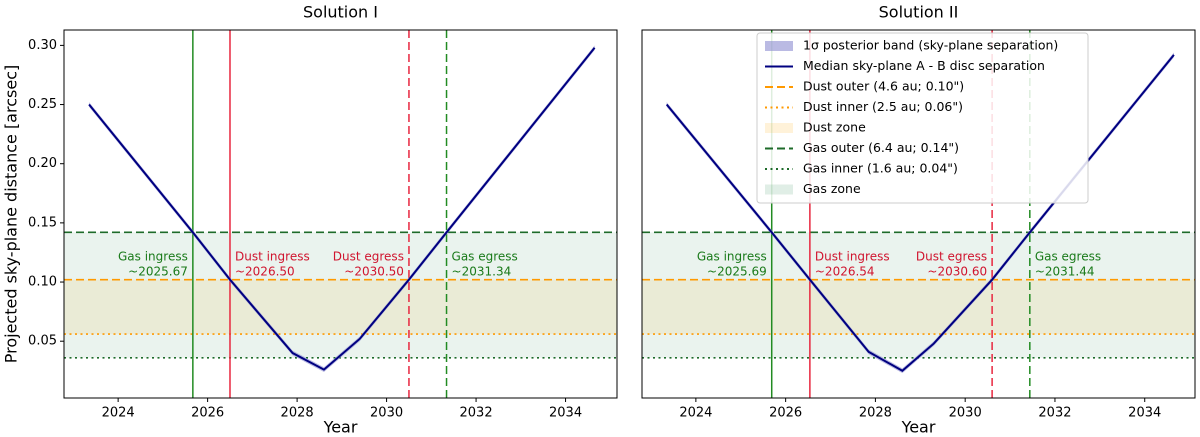 The image size is (1200, 437). What do you see at coordinates (883, 86) in the screenshot?
I see `legend-label: Dust outer (4.6 au; 0.10")` at bounding box center [883, 86].